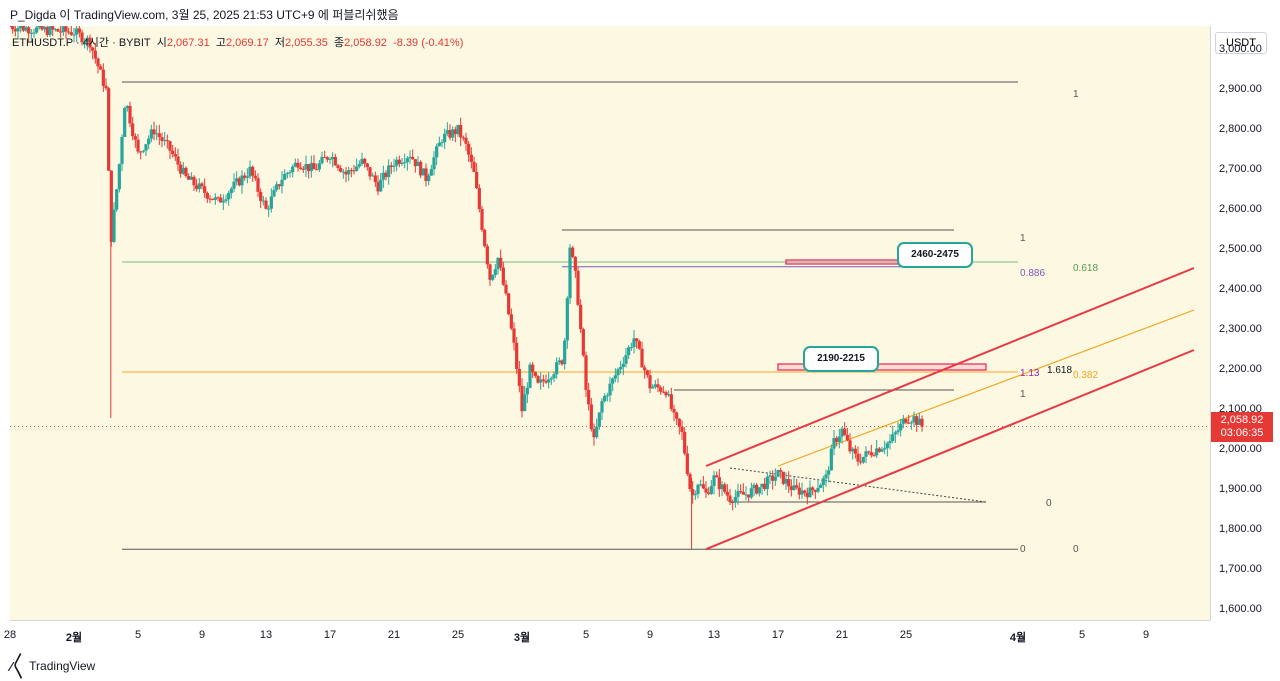  What do you see at coordinates (74, 638) in the screenshot?
I see `time-tick-label: 2월` at bounding box center [74, 638].